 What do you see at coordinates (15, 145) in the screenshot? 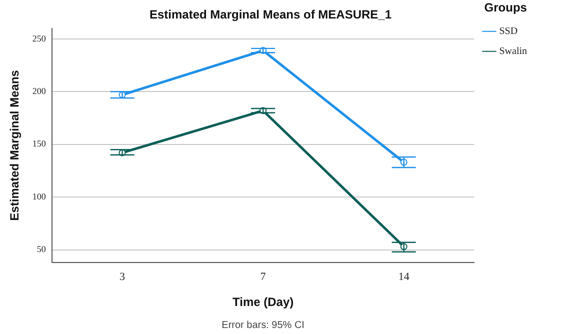
I see `y-axis-title: Estimated Marginal Means` at bounding box center [15, 145].